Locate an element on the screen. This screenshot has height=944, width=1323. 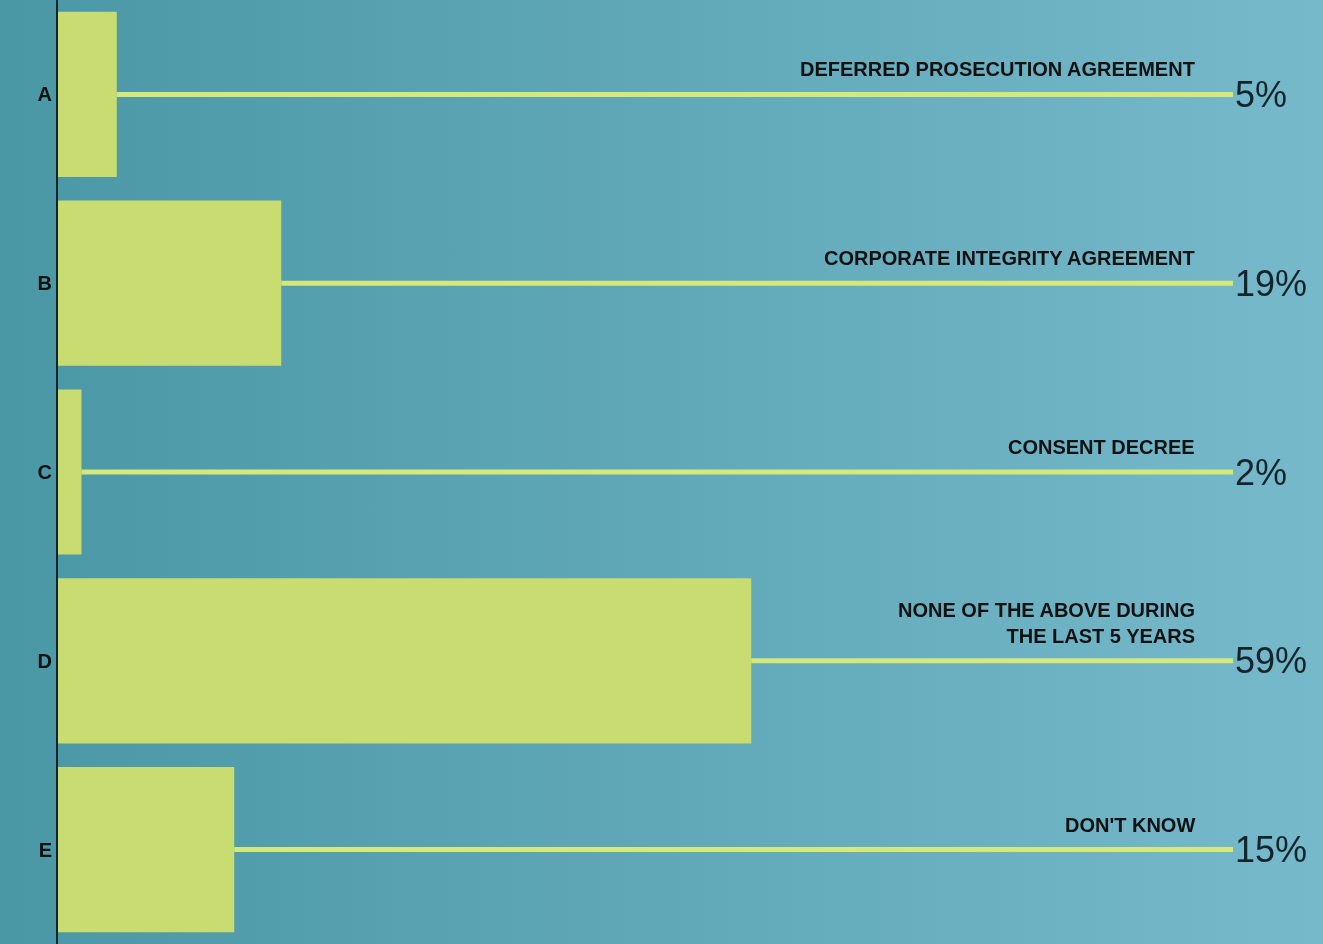
y-tick-label: D is located at coordinates (44, 660).